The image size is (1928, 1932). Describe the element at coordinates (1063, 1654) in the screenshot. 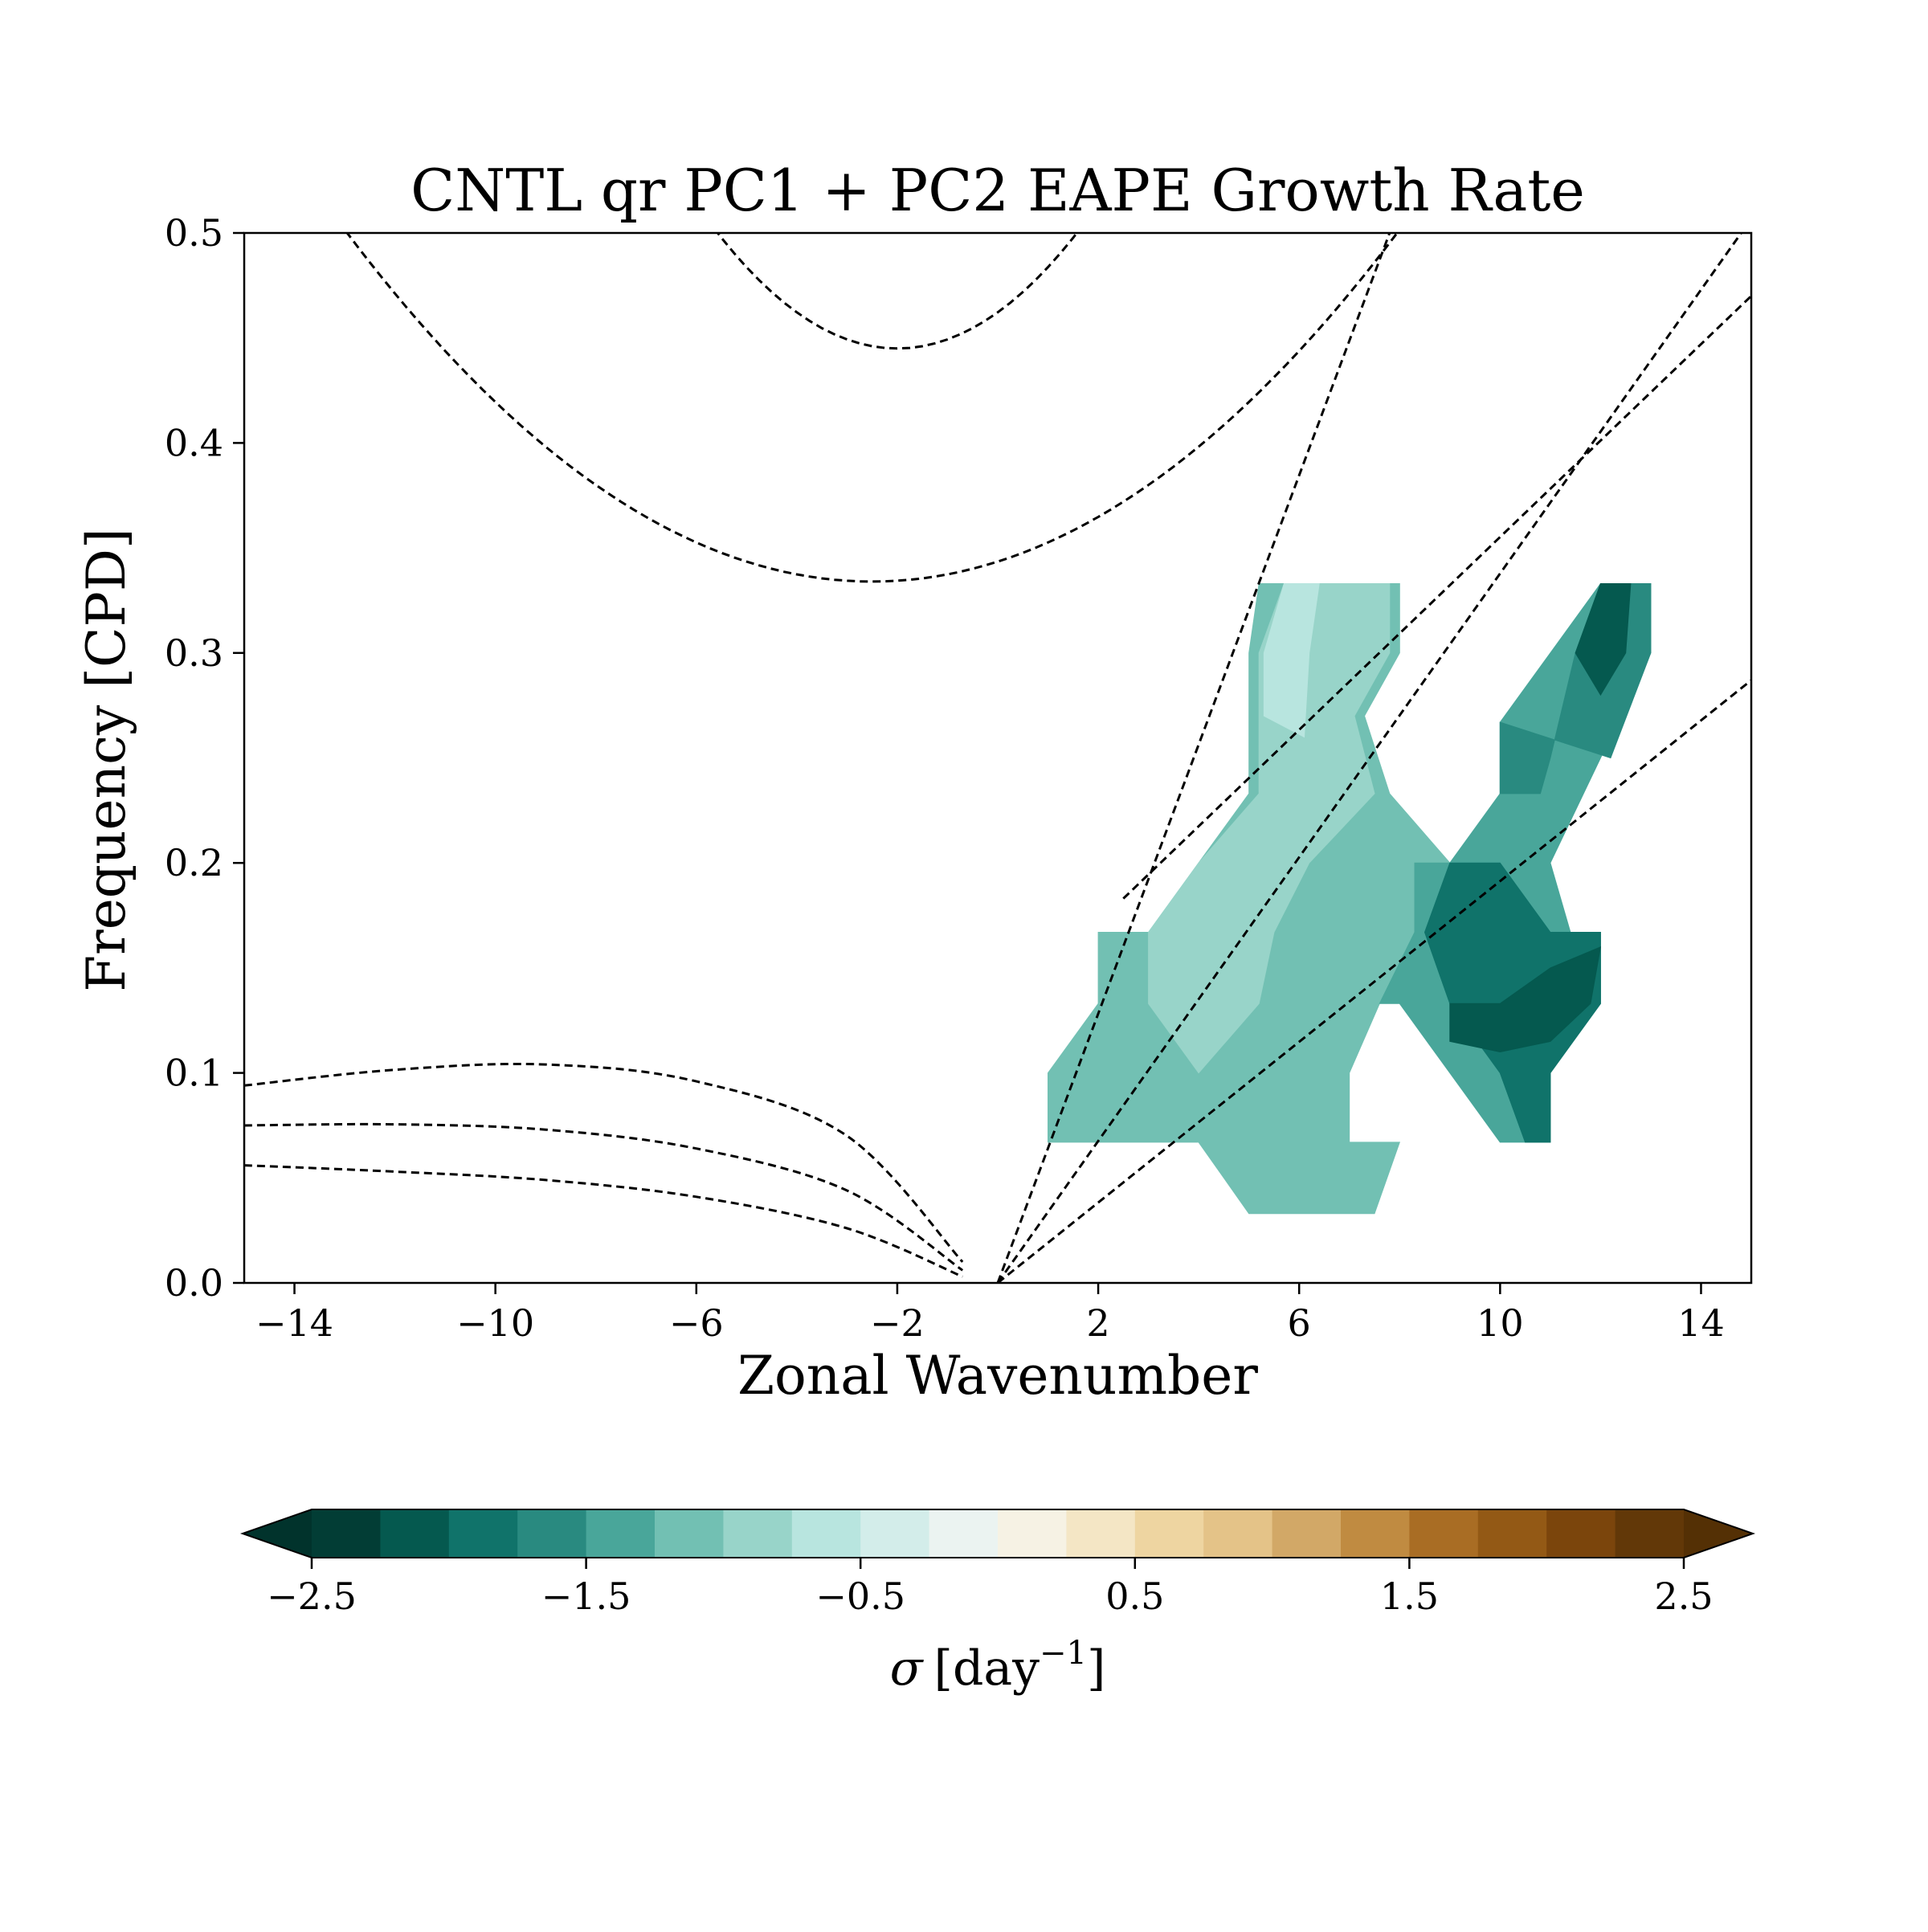

I see `colorbar-label-exponent: −1` at that location.